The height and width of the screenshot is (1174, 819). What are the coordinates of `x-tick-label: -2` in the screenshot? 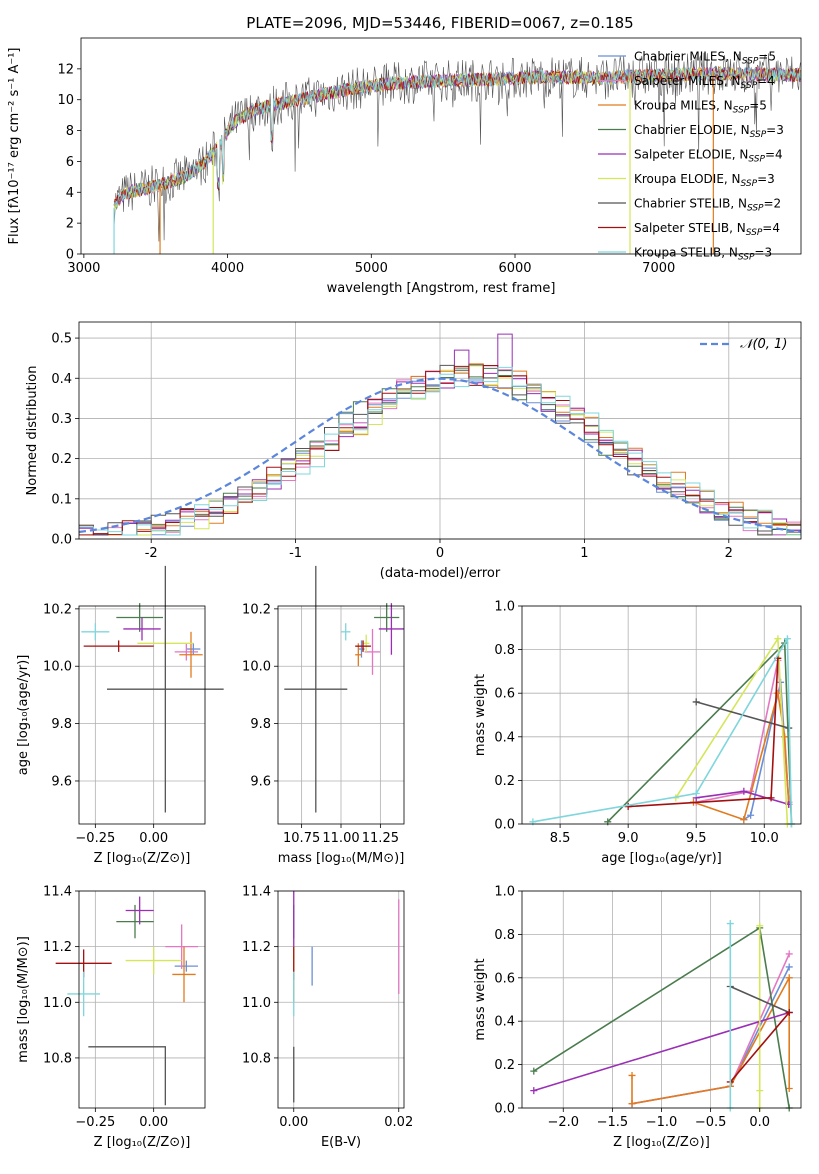 It's located at (151, 553).